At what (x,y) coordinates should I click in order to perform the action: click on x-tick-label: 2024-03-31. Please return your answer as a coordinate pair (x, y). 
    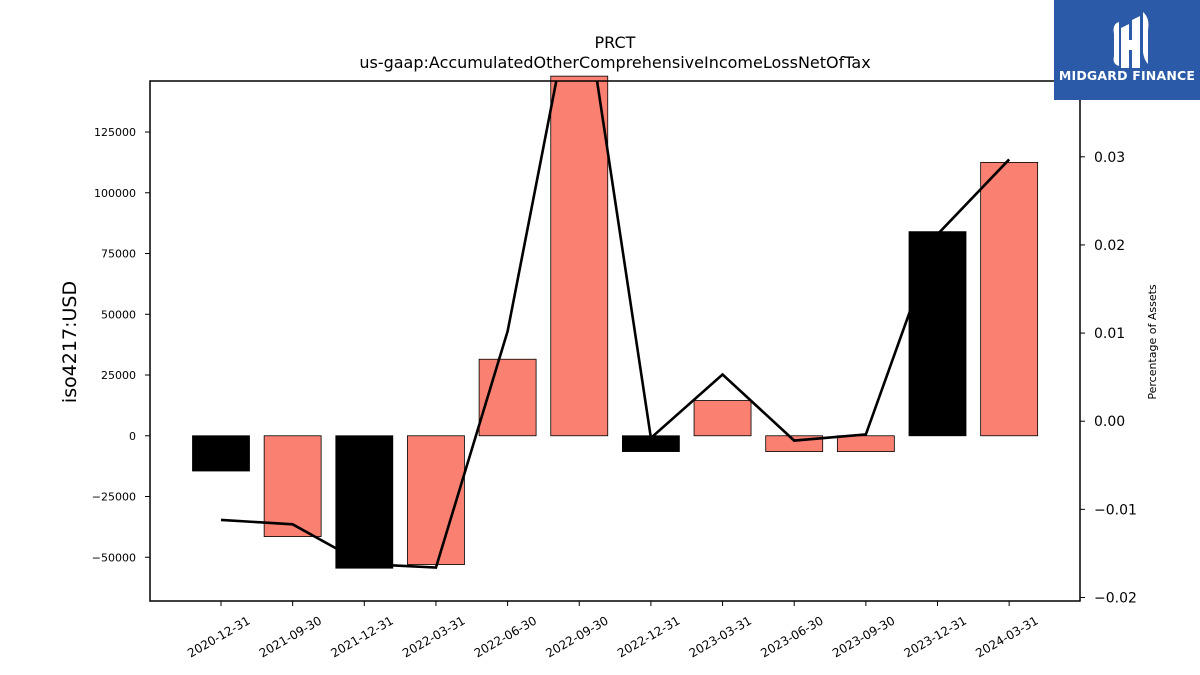
    Looking at the image, I should click on (1006, 636).